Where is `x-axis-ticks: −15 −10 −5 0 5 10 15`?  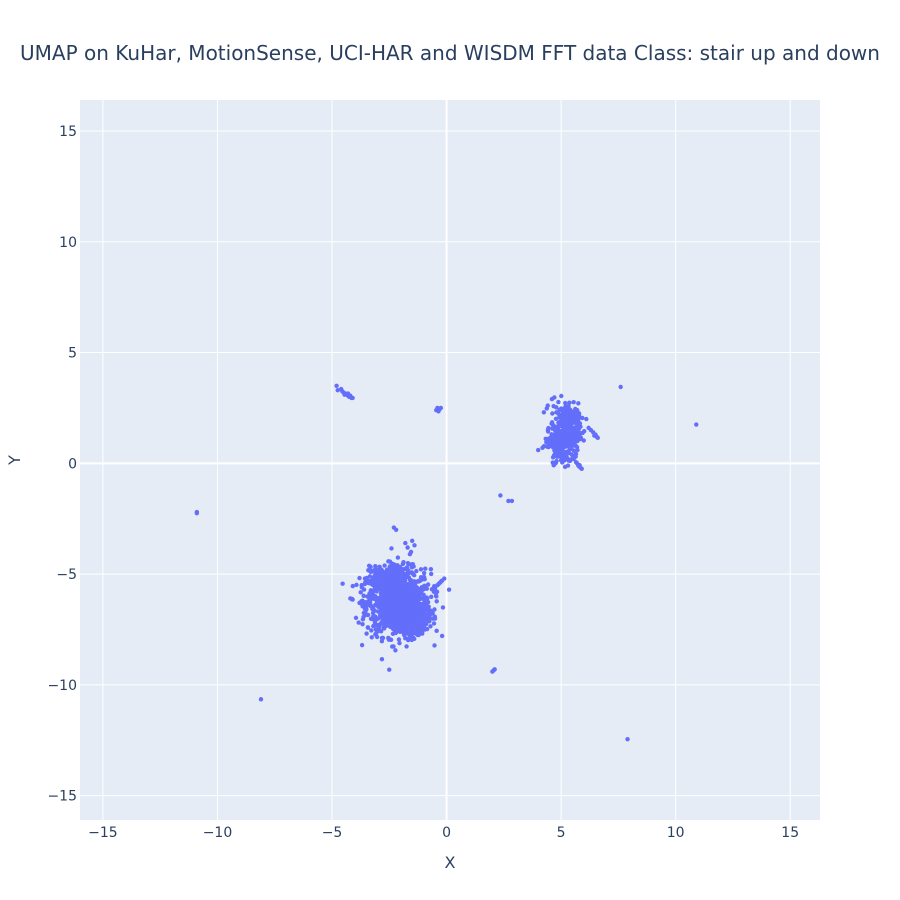 x-axis-ticks: −15 −10 −5 0 5 10 15 is located at coordinates (443, 833).